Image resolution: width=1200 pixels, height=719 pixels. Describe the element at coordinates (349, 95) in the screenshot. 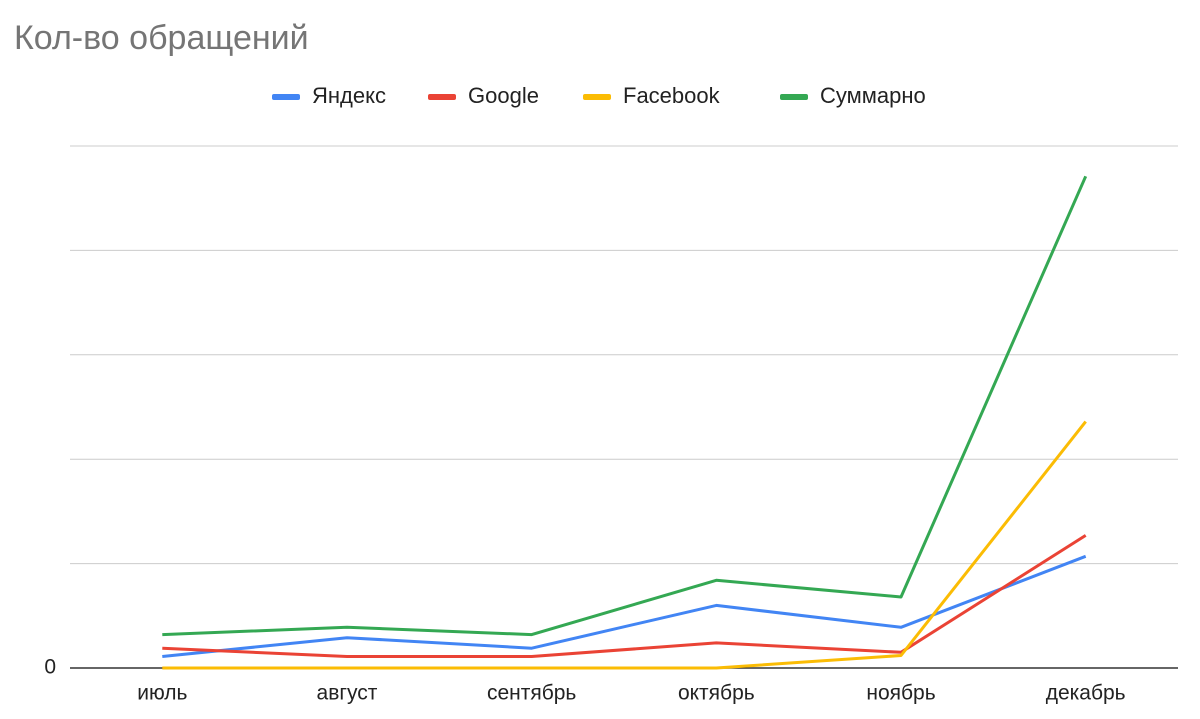

I see `legend-label: Яндекс` at that location.